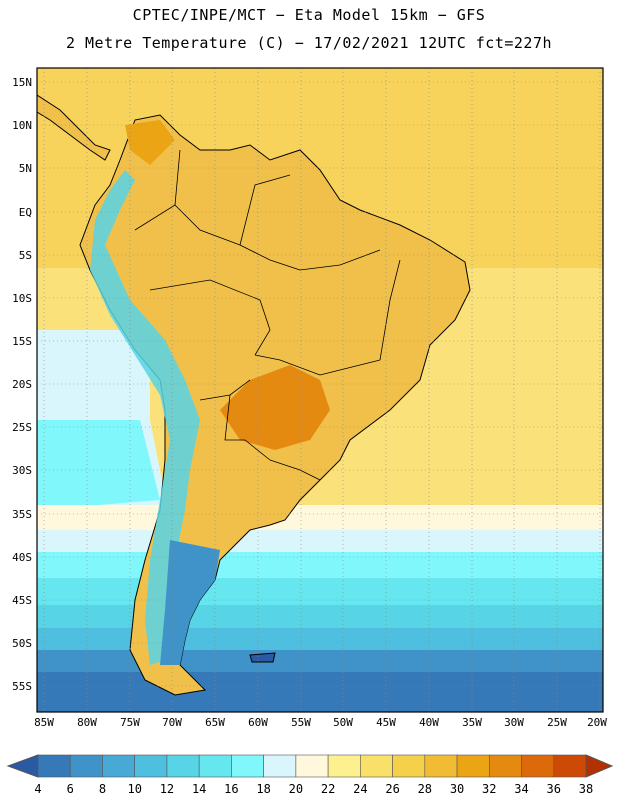 The width and height of the screenshot is (618, 800). What do you see at coordinates (521, 789) in the screenshot?
I see `colorbar-label: 34` at bounding box center [521, 789].